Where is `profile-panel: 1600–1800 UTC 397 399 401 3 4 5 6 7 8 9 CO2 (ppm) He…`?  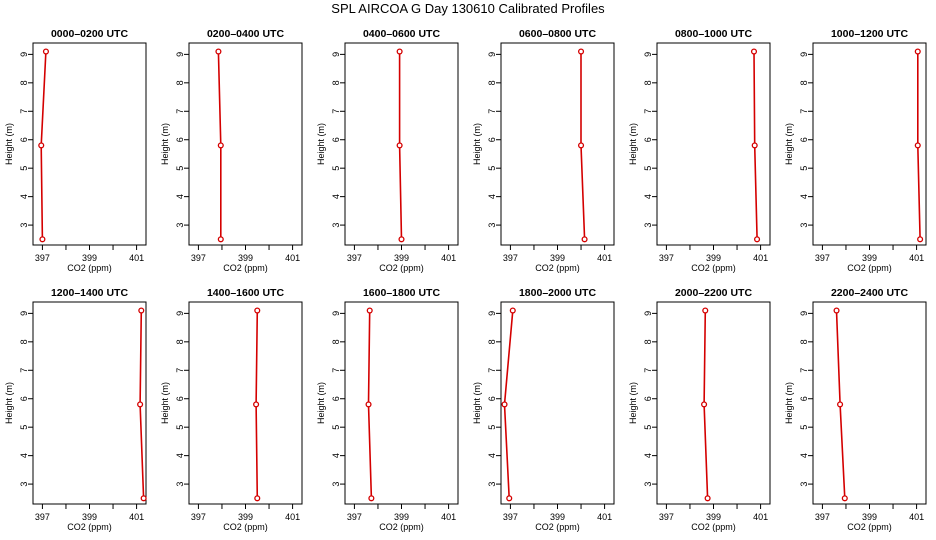 profile-panel: 1600–1800 UTC 397 399 401 3 4 5 6 7 8 9 CO2 (ppm) He… is located at coordinates (387, 409).